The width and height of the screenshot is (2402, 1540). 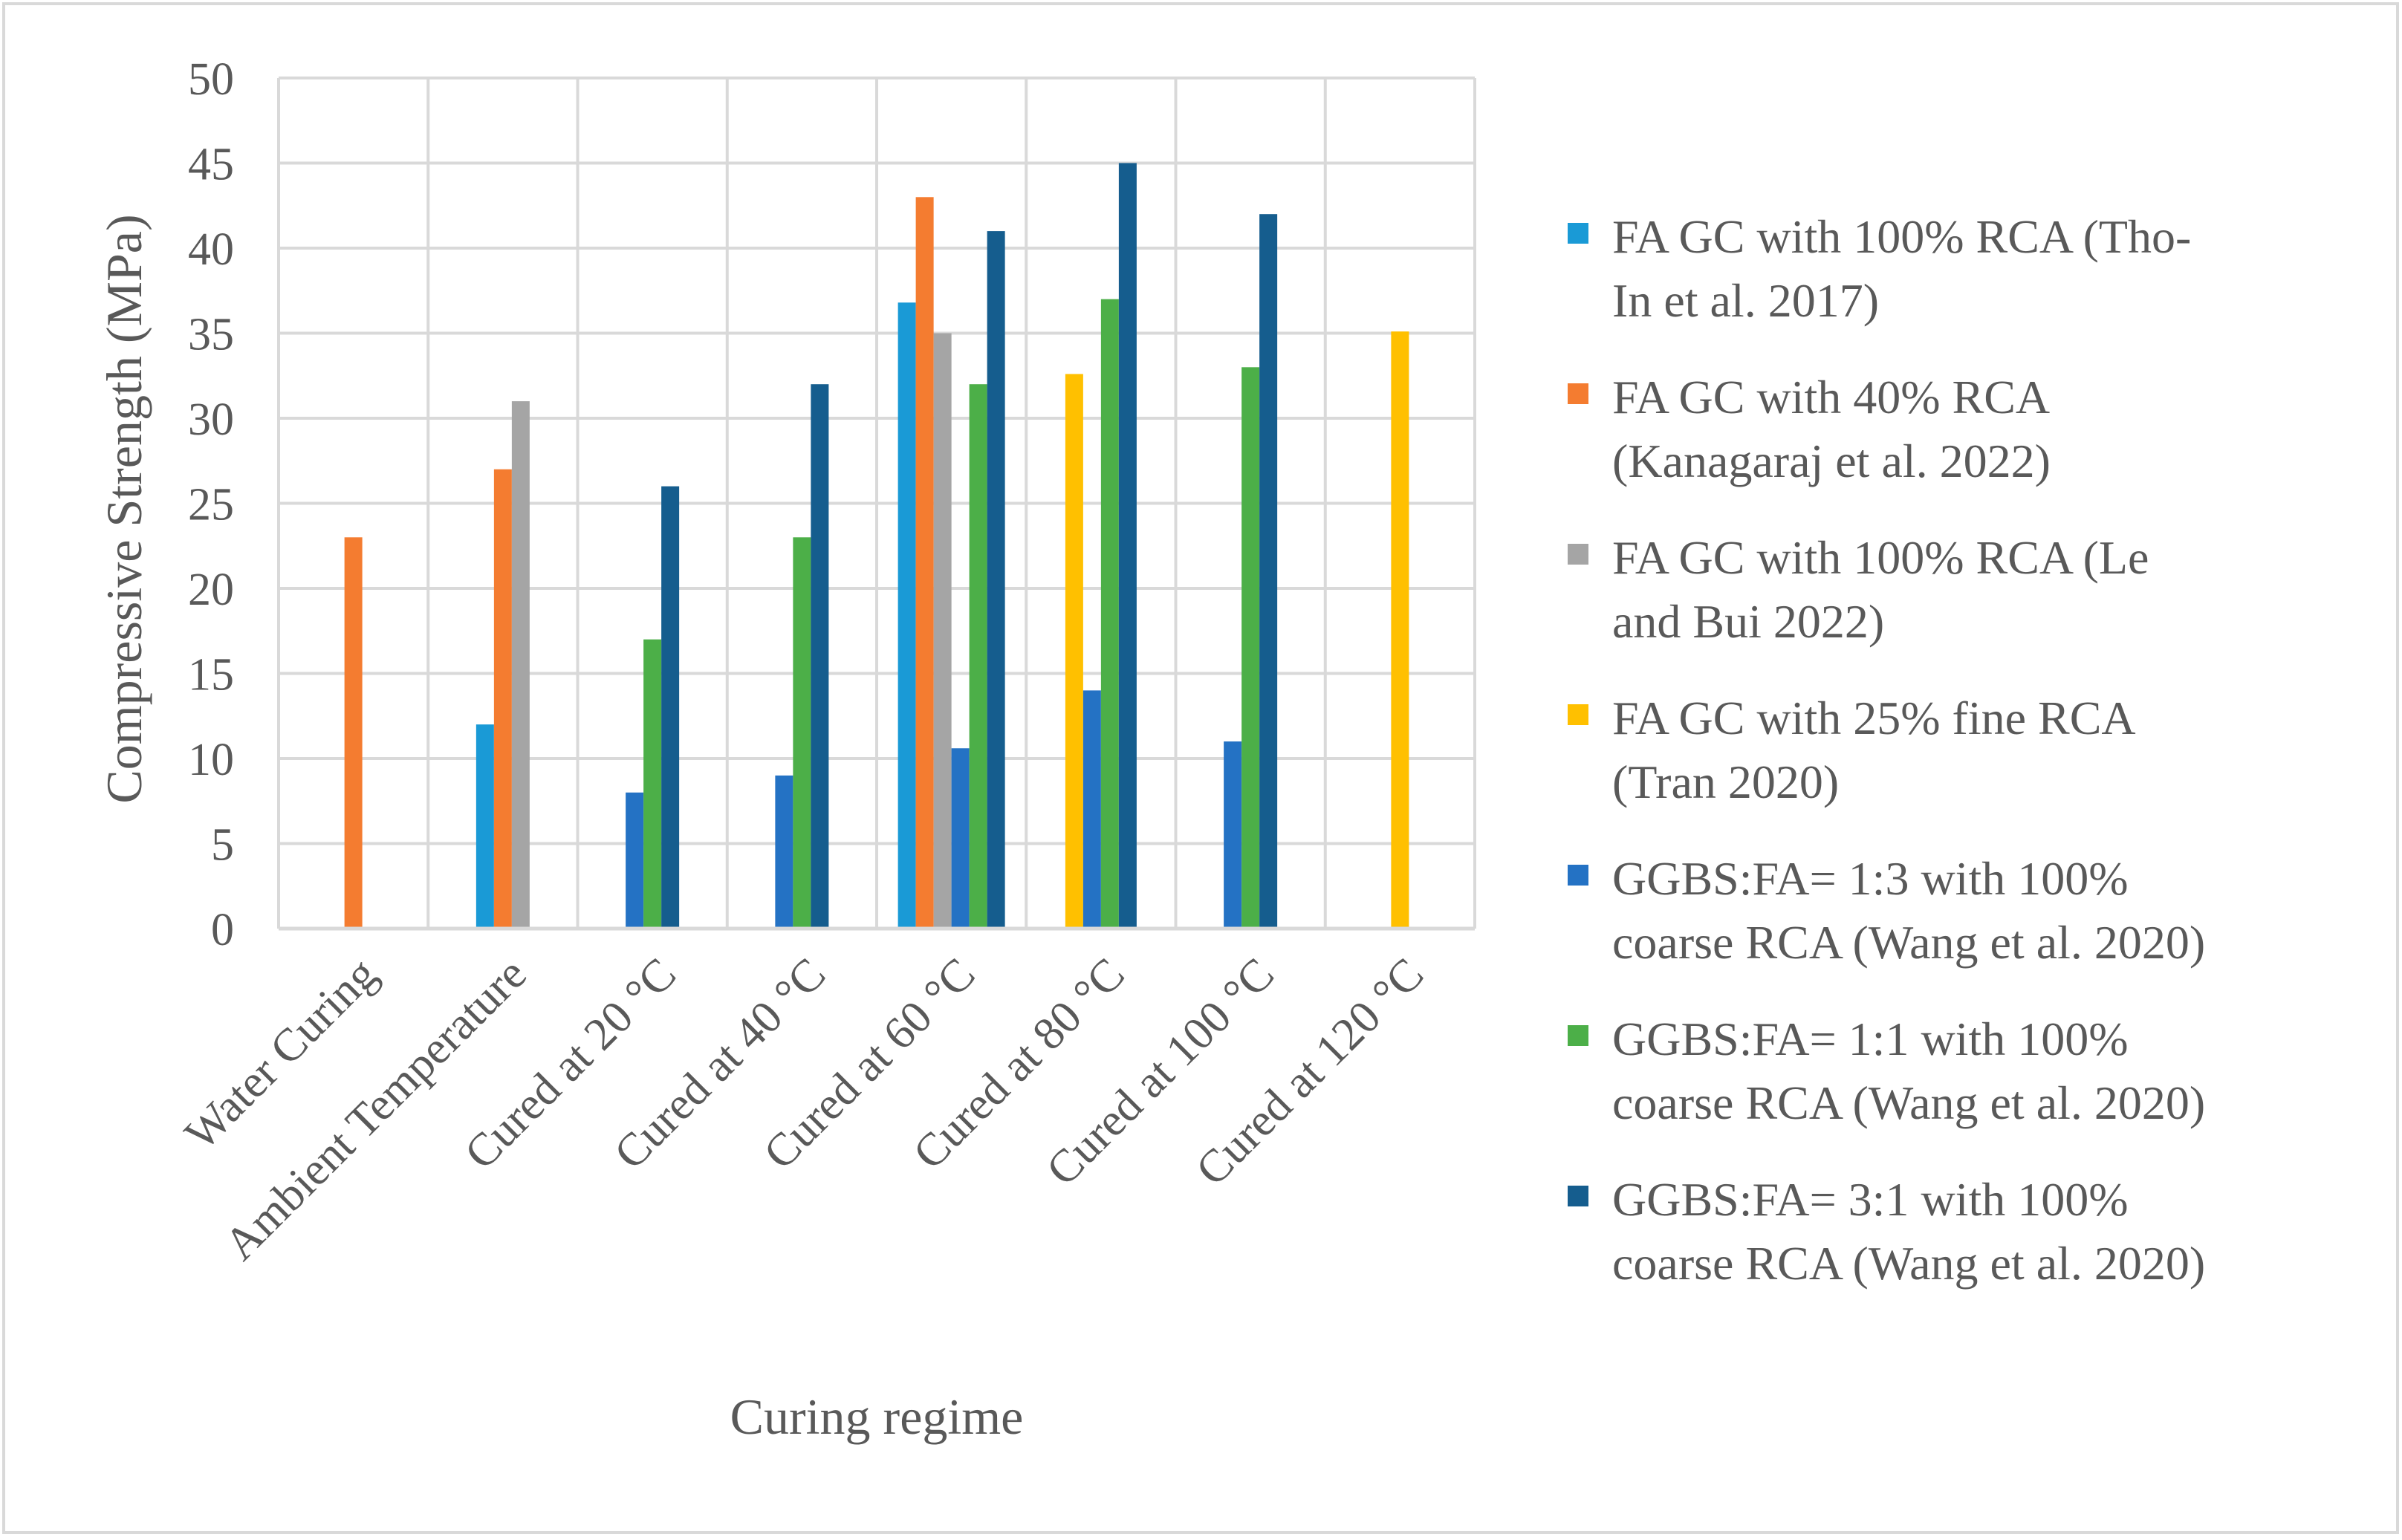 I want to click on y-tick-label: 25, so click(x=211, y=505).